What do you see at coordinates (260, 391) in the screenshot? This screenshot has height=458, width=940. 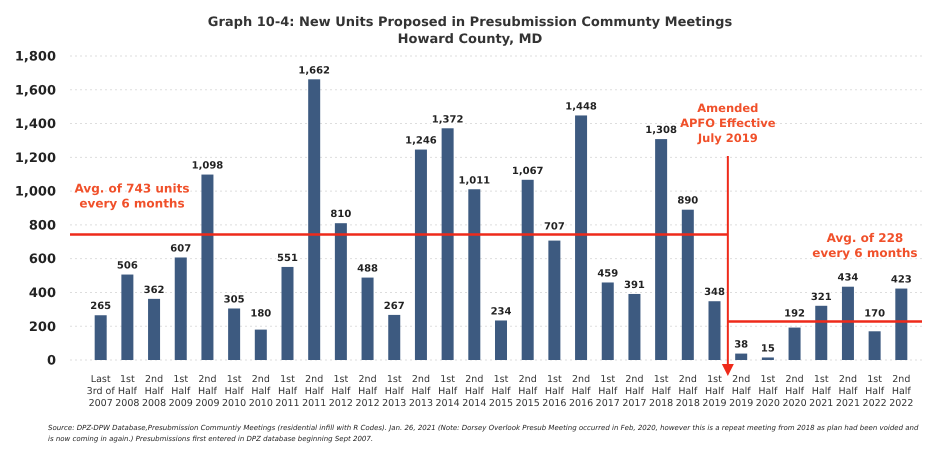 I see `x-tick-label: 2nd Half 2010` at bounding box center [260, 391].